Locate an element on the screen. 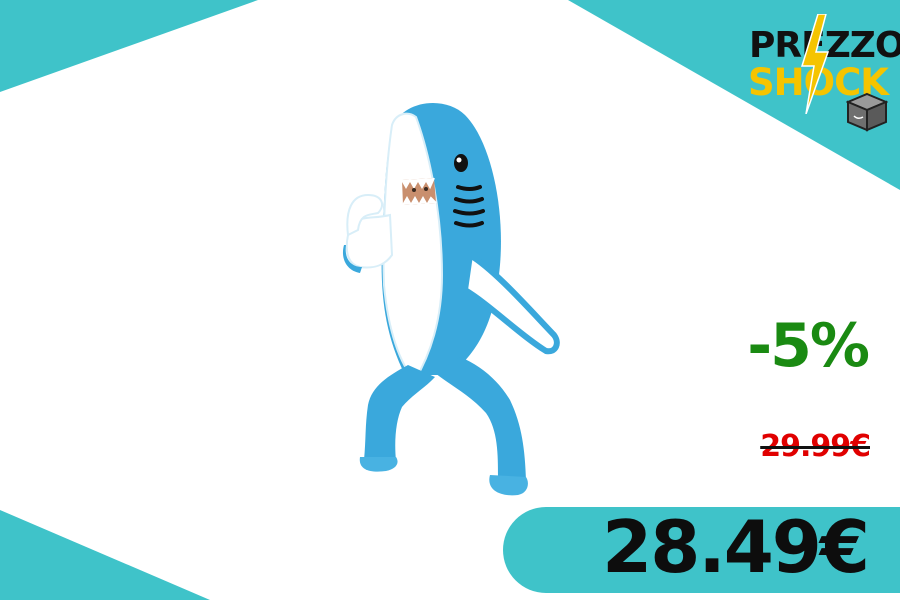  new-price: 28.49€ is located at coordinates (736, 547).